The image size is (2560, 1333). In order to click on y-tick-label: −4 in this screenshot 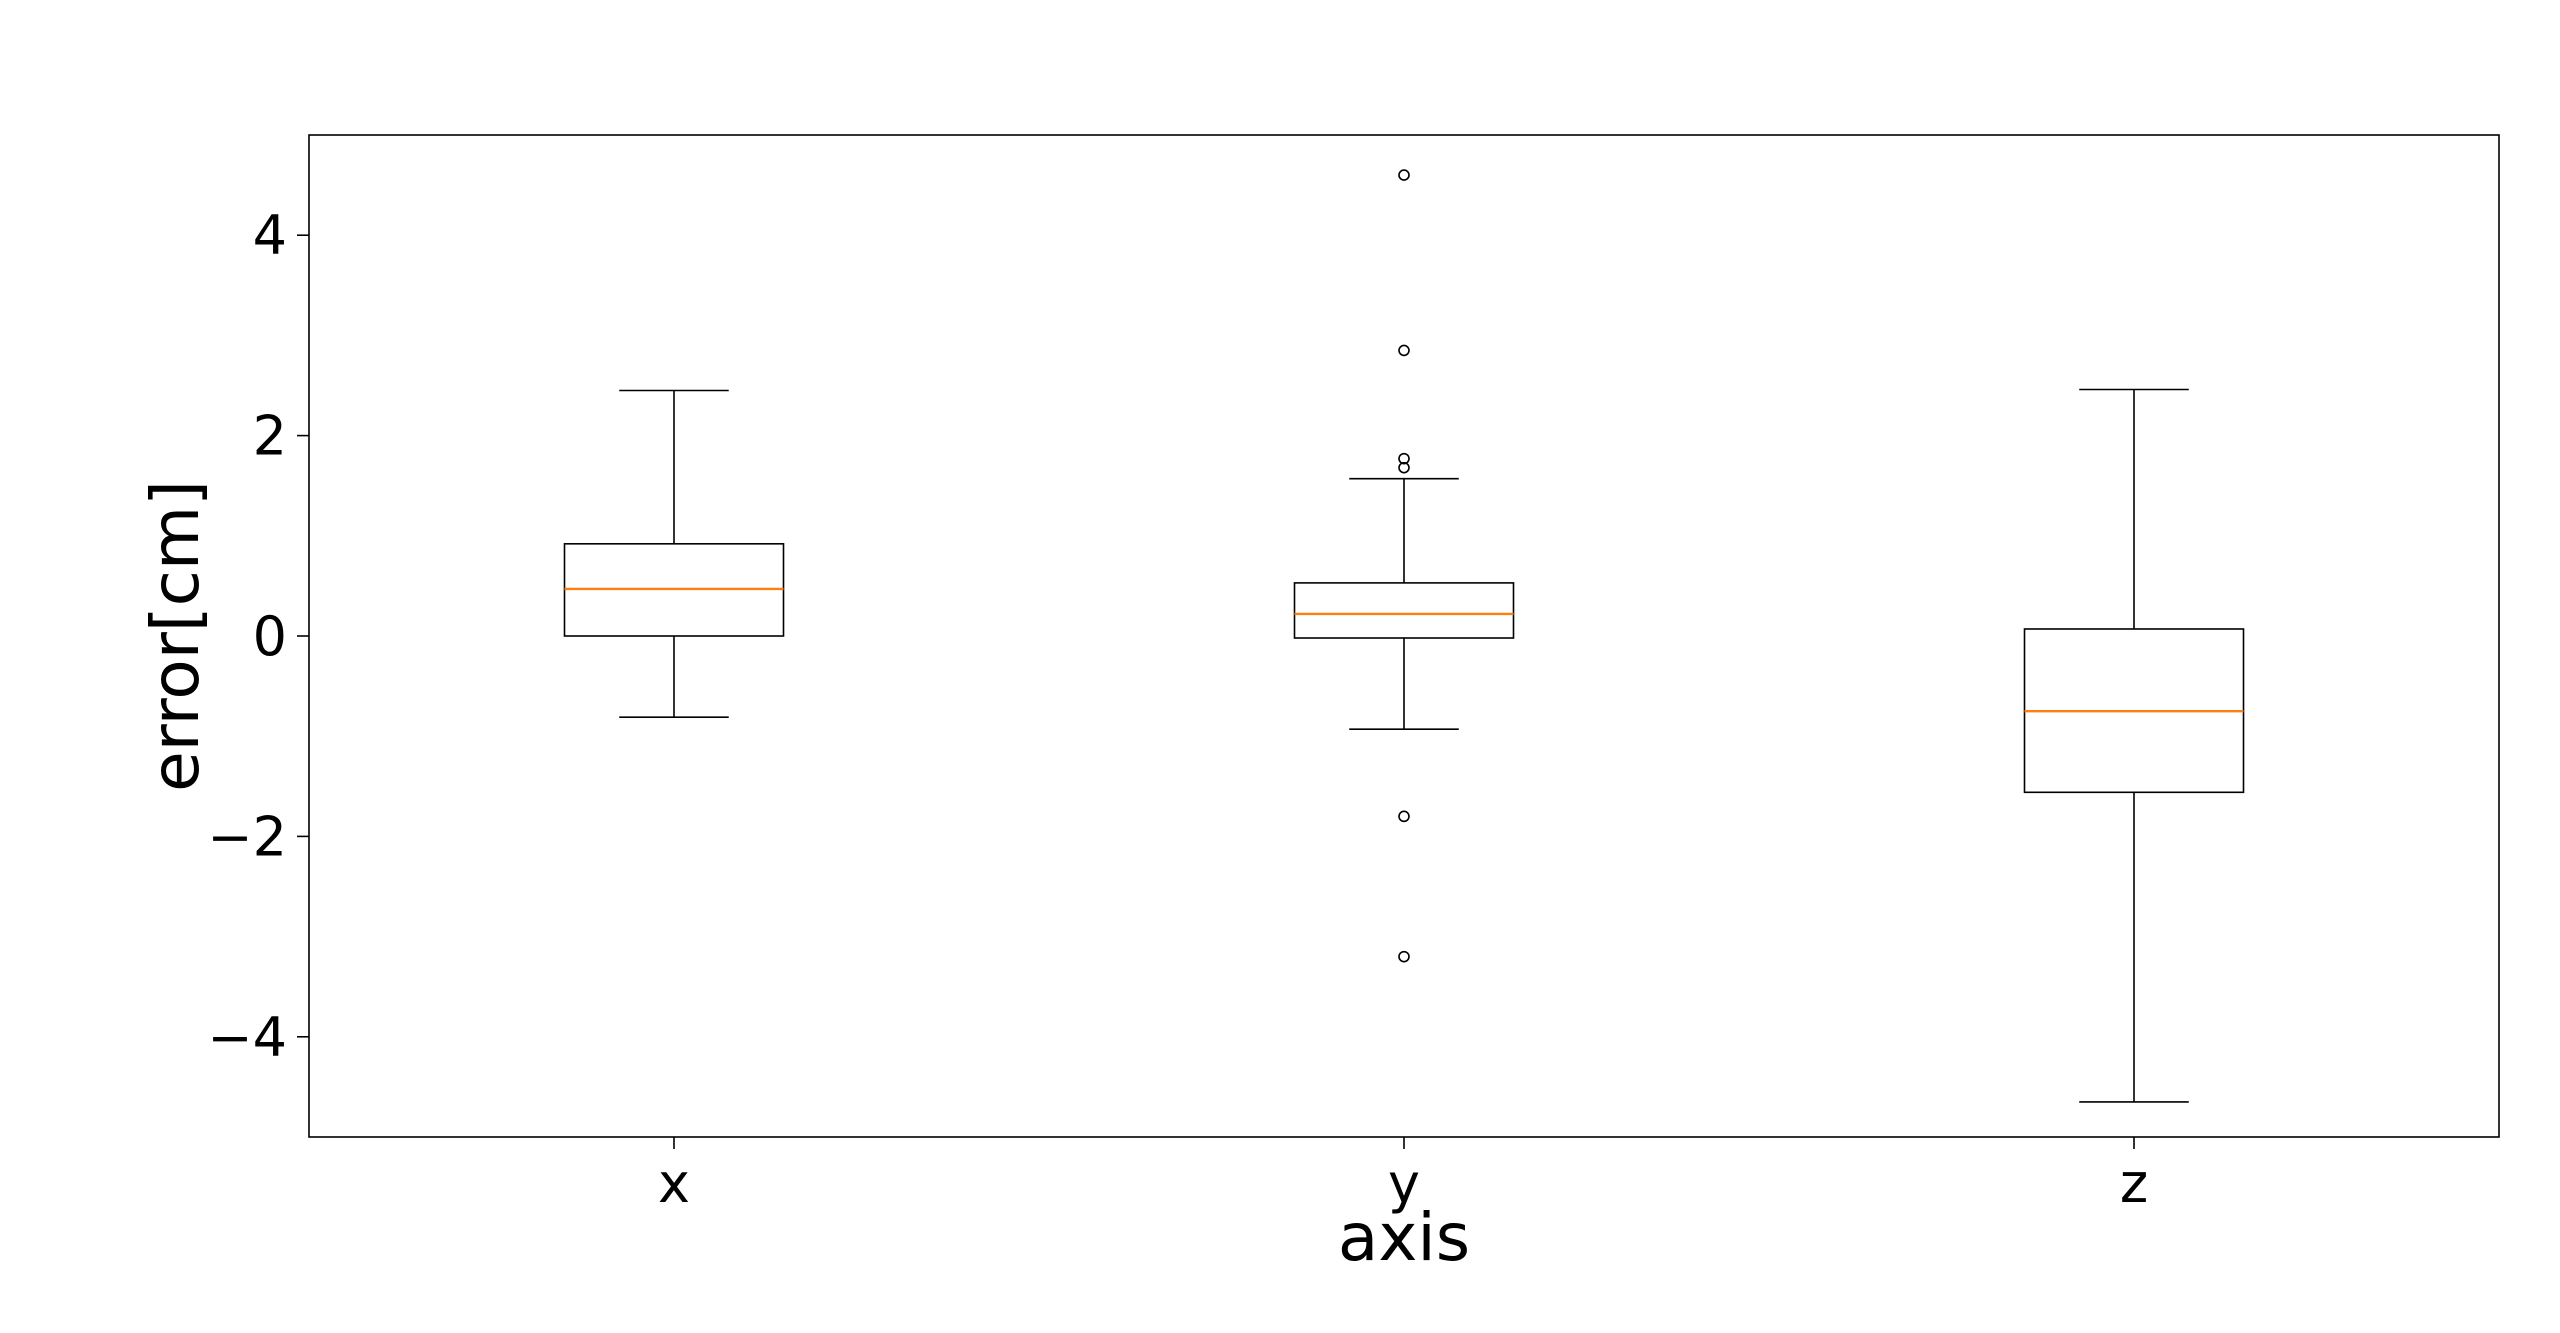, I will do `click(247, 1037)`.